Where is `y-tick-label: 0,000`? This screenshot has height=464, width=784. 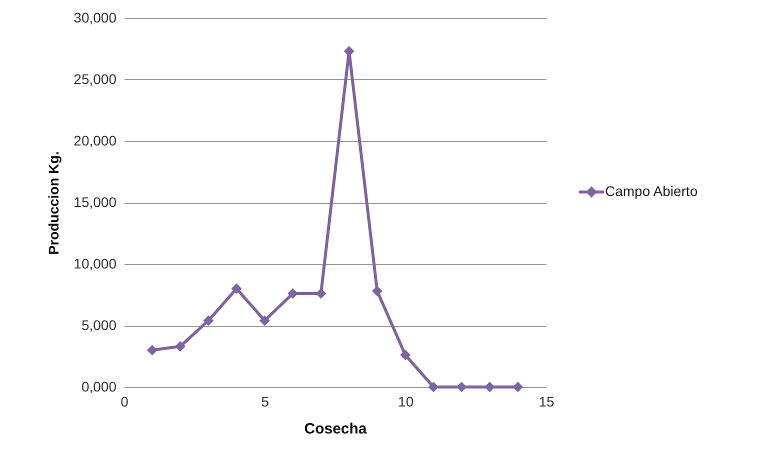 y-tick-label: 0,000 is located at coordinates (99, 386).